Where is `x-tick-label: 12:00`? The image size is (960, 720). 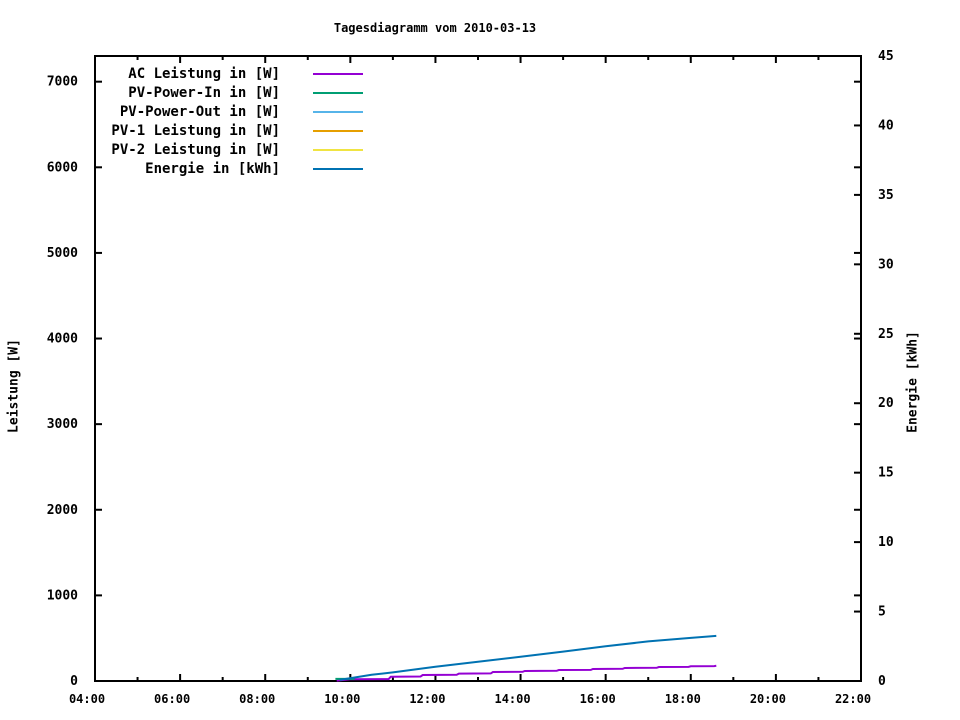
x-tick-label: 12:00 is located at coordinates (427, 699).